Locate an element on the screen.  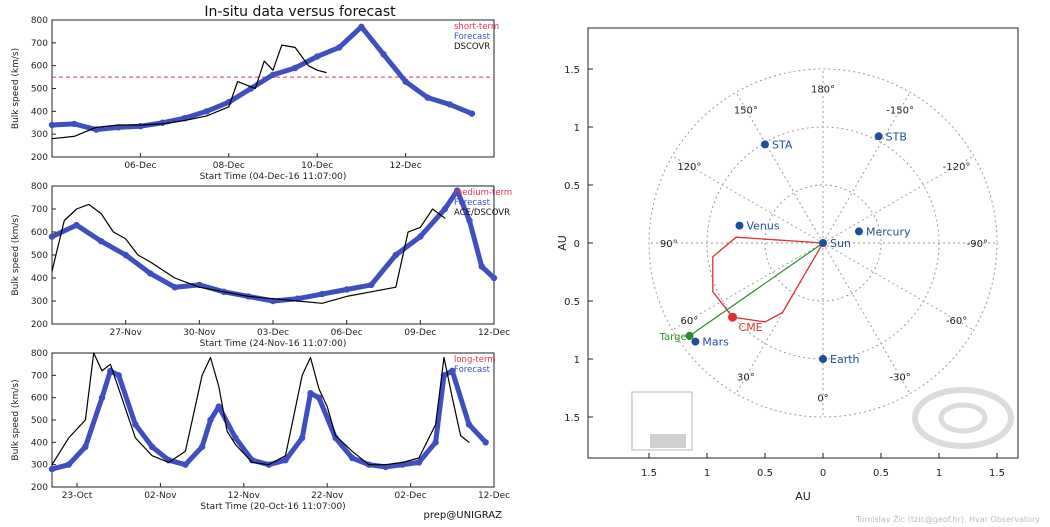
body-label: Earth is located at coordinates (845, 359).